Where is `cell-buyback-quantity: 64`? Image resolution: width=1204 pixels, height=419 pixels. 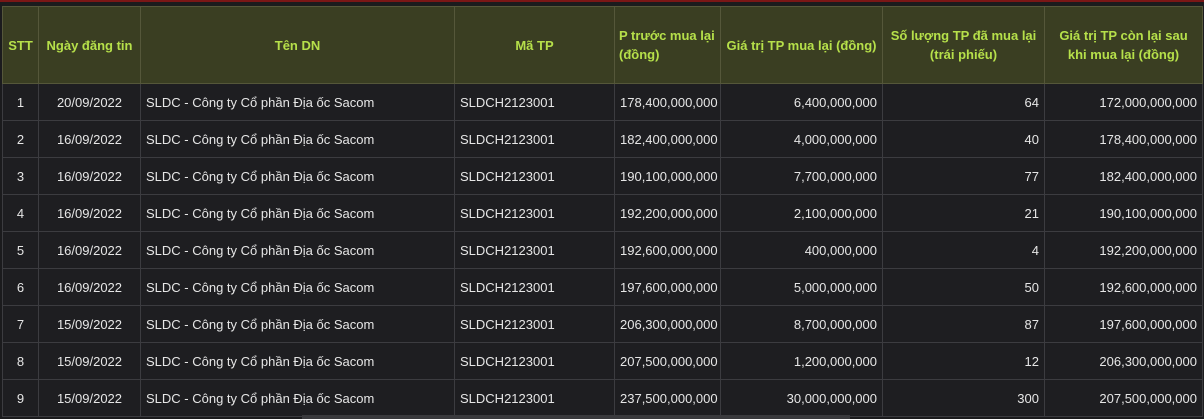 cell-buyback-quantity: 64 is located at coordinates (963, 102).